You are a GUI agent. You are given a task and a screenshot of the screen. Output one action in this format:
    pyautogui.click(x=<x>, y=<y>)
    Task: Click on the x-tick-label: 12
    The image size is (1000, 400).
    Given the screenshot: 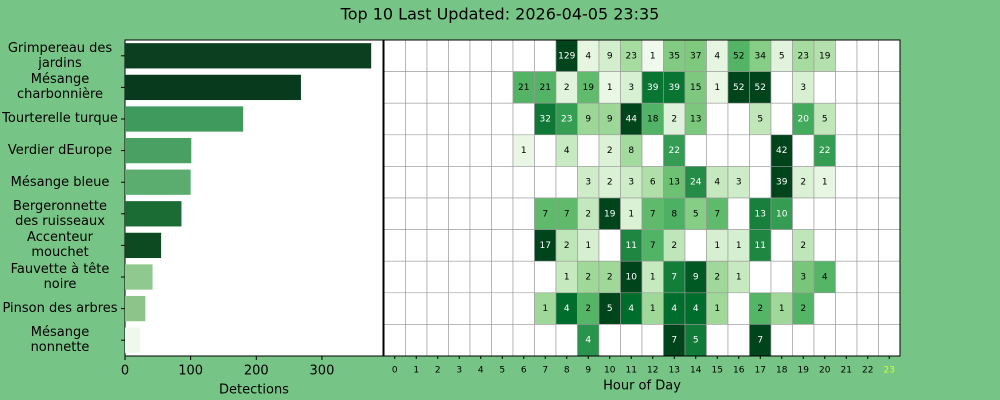 What is the action you would take?
    pyautogui.click(x=652, y=371)
    